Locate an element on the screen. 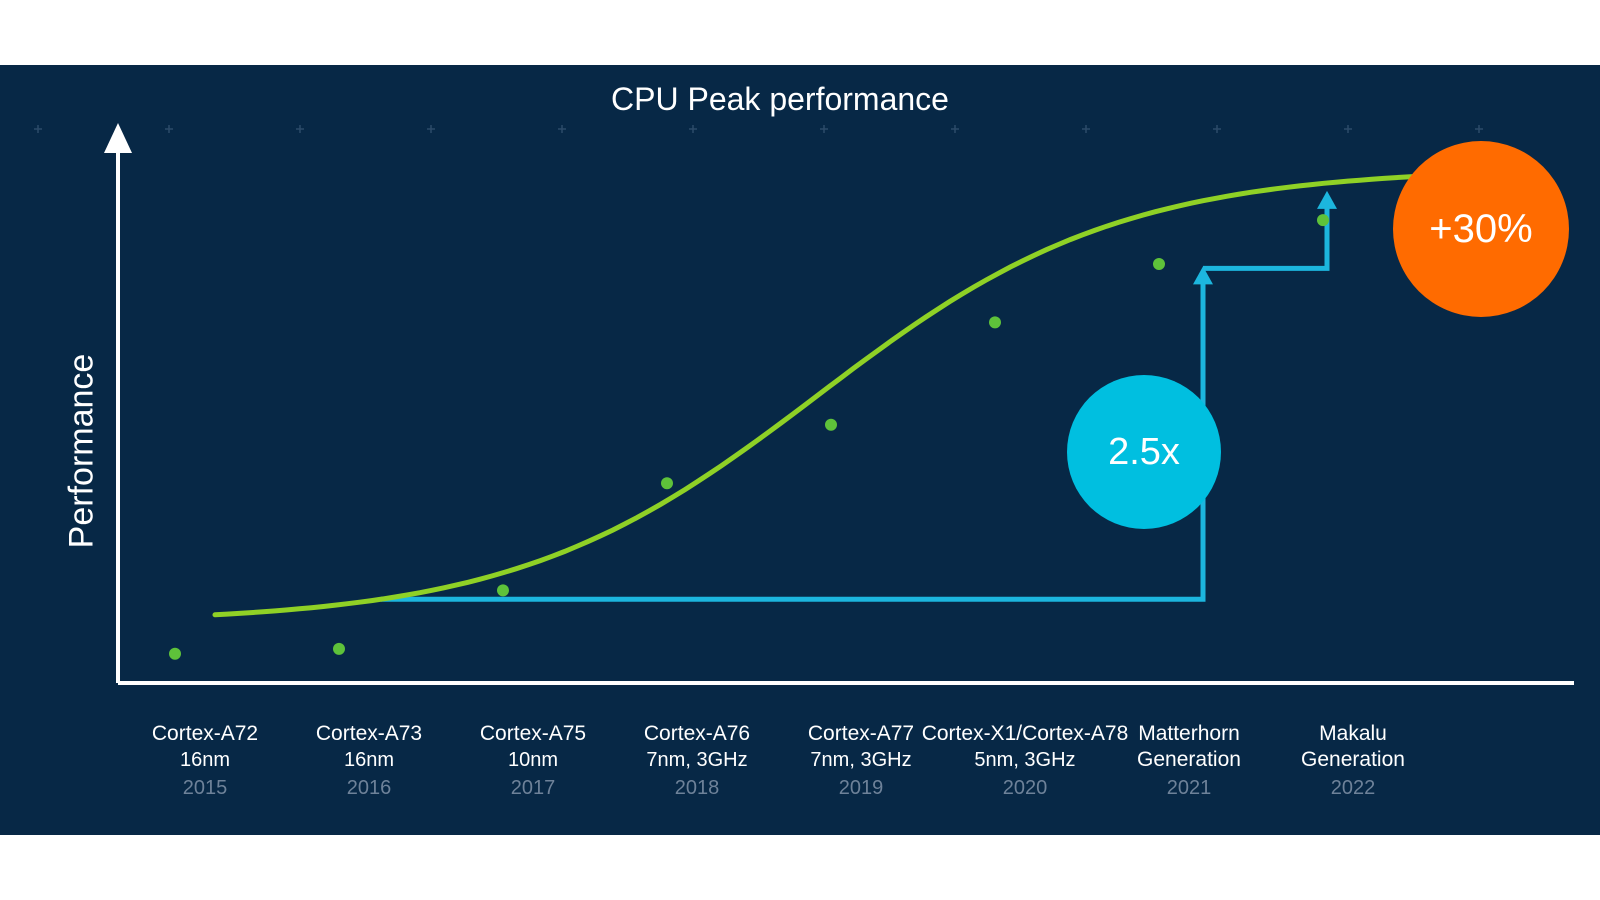 This screenshot has width=1600, height=900. category-year: 2015 is located at coordinates (205, 788).